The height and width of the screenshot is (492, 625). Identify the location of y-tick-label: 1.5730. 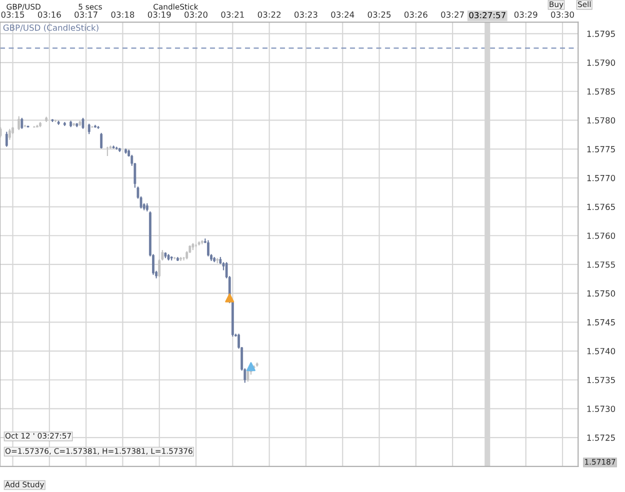
(601, 409).